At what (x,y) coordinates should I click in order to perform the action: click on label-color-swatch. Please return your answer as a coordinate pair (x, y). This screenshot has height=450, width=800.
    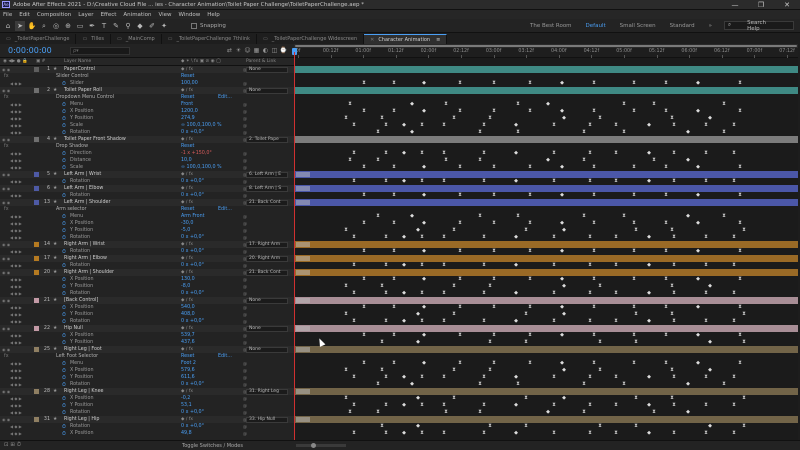
    Looking at the image, I should click on (36, 188).